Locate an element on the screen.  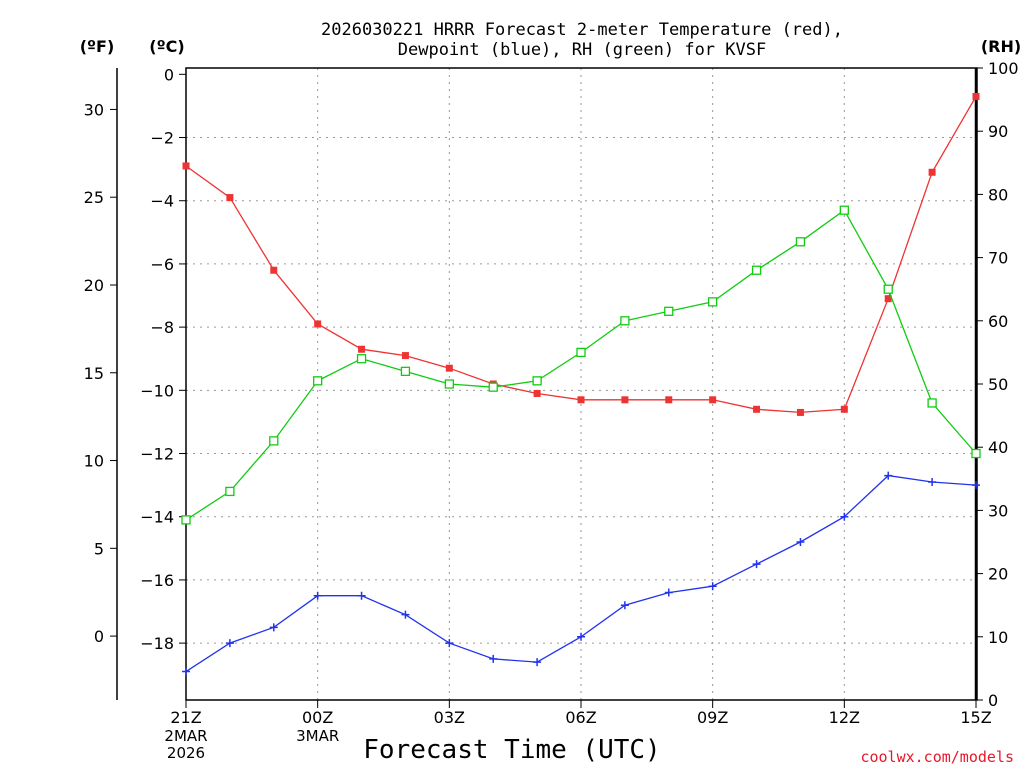
rh-unit-label: (RH) is located at coordinates (1001, 46).